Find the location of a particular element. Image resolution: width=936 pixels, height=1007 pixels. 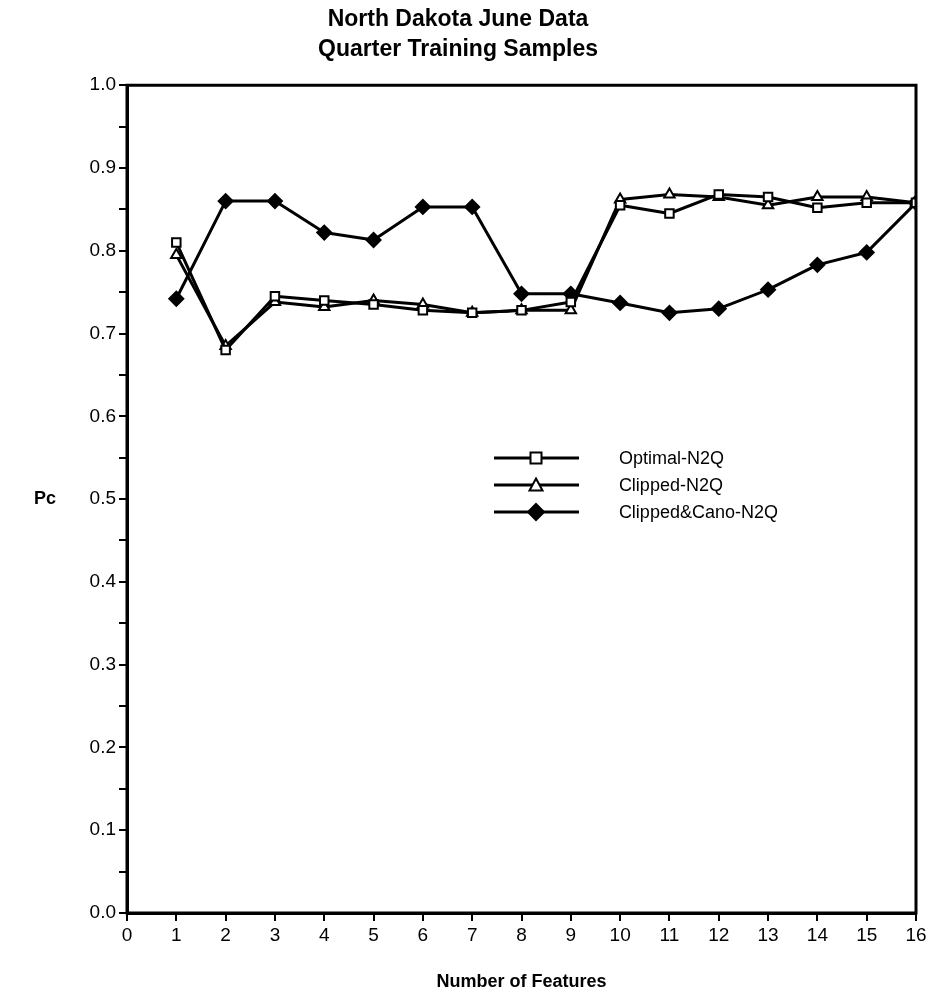

y-tick-label: 0.5 is located at coordinates (102, 498).